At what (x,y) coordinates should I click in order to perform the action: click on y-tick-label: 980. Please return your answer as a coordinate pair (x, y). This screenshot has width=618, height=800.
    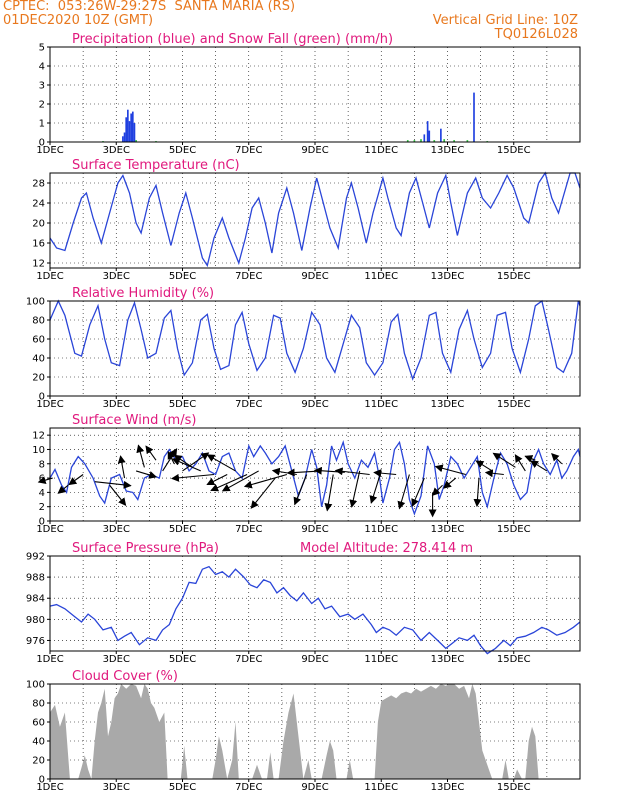
    Looking at the image, I should click on (35, 620).